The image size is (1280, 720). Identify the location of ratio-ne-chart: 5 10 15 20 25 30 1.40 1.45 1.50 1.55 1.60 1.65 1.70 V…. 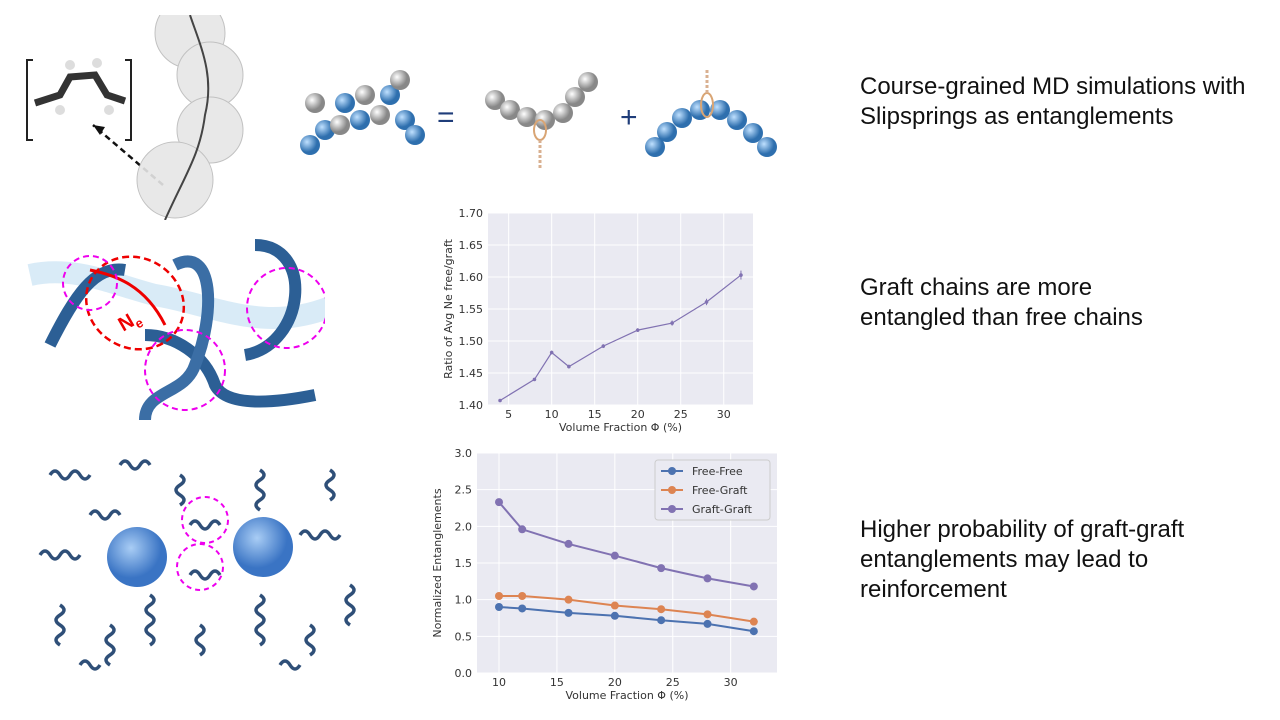
(597, 320).